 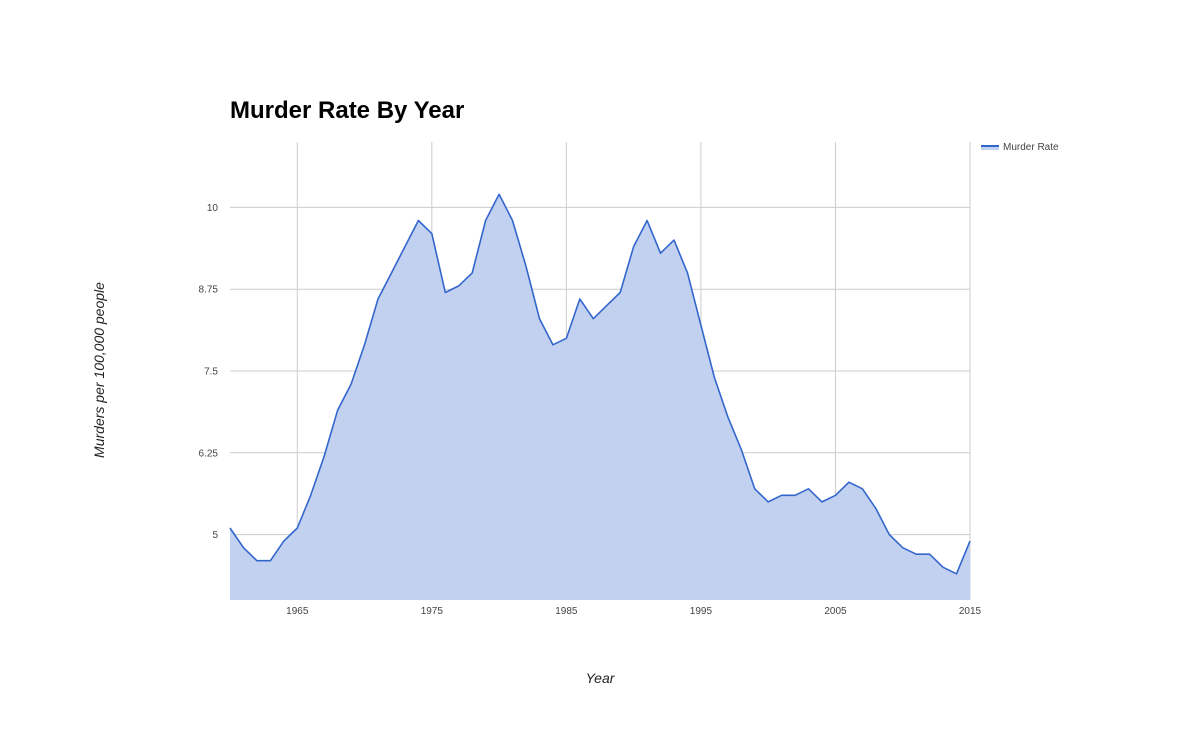 What do you see at coordinates (661, 253) in the screenshot?
I see `data-point-1992` at bounding box center [661, 253].